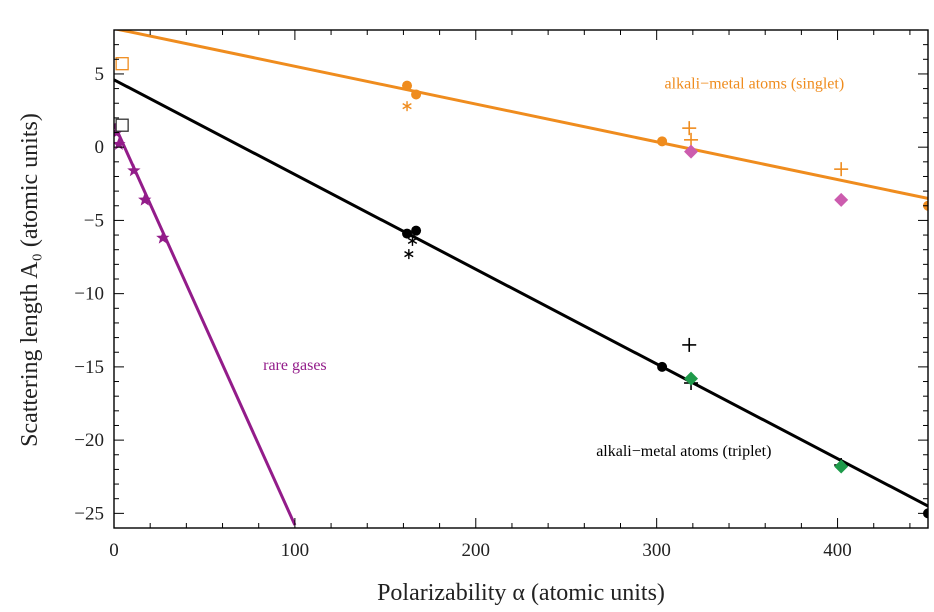 This screenshot has width=934, height=612. What do you see at coordinates (755, 84) in the screenshot?
I see `annotation-label: alkali−metal atoms (singlet)` at bounding box center [755, 84].